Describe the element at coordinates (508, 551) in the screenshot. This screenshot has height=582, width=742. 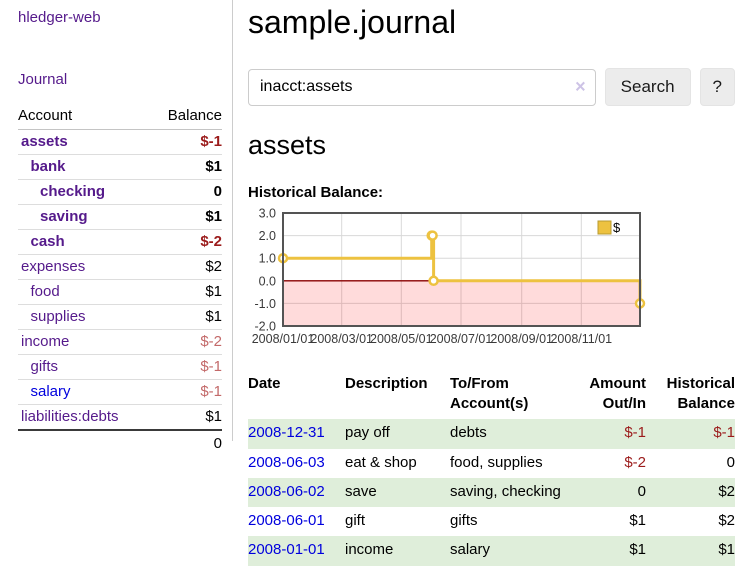
I see `transaction-accounts: salary` at that location.